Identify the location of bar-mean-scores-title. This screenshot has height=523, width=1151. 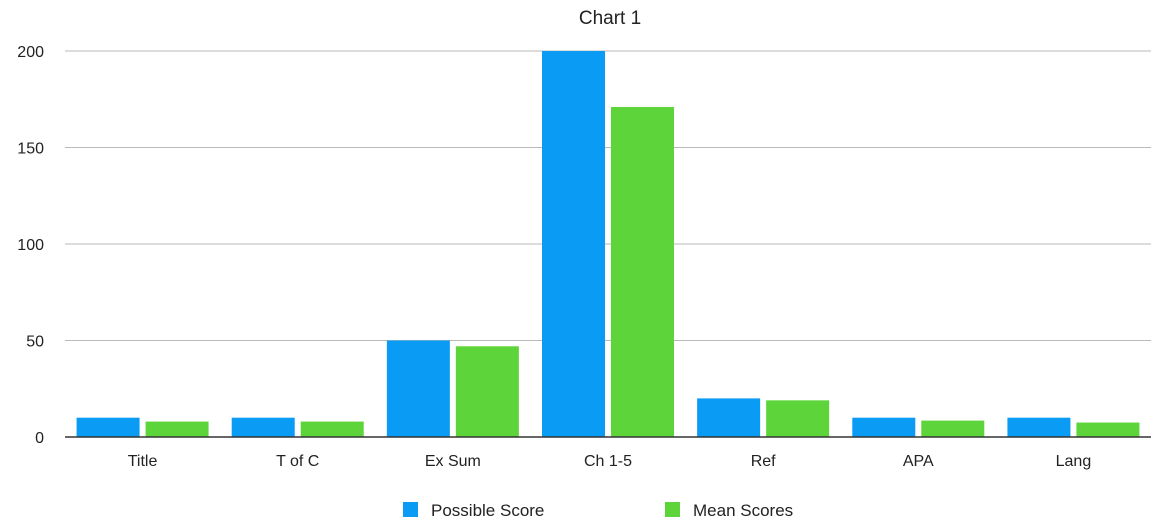
(177, 429).